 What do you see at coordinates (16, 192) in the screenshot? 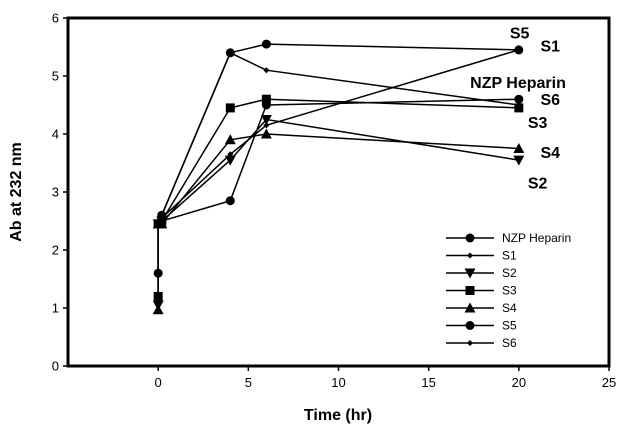
I see `y-axis-title: Ab at 232 nm` at bounding box center [16, 192].